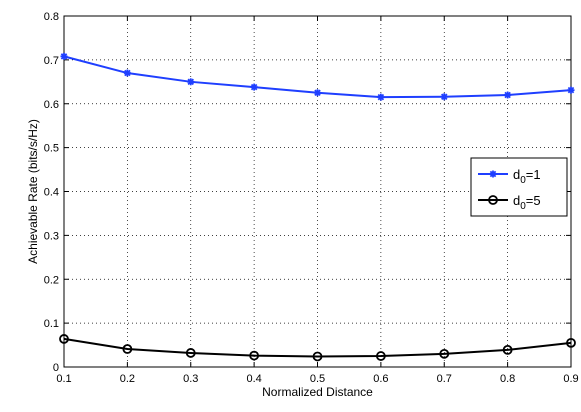  Describe the element at coordinates (63, 379) in the screenshot. I see `x-tick-label: 0.1` at that location.